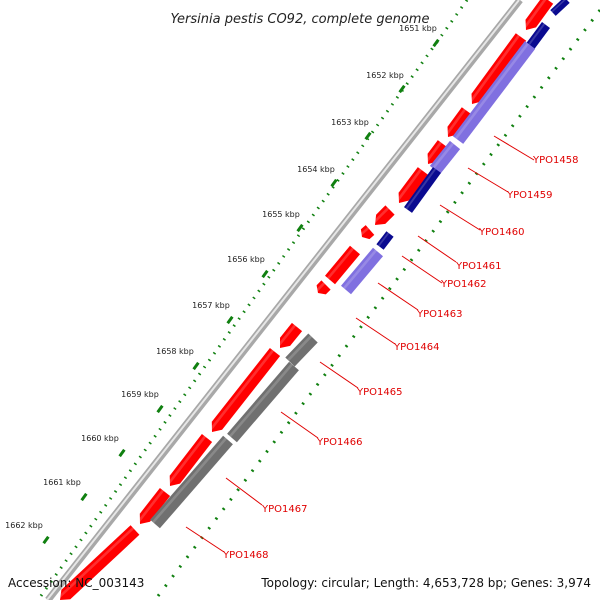  What do you see at coordinates (416, 347) in the screenshot?
I see `gene-label: YPO1464` at bounding box center [416, 347].